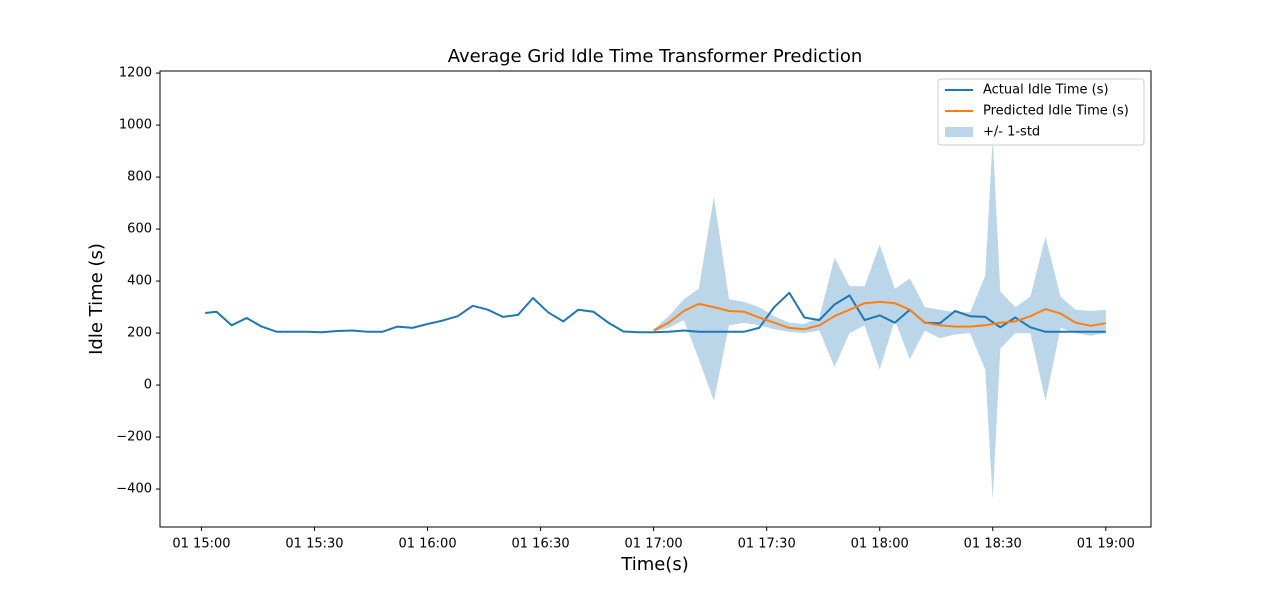  Describe the element at coordinates (201, 544) in the screenshot. I see `x-tick-label: 01 15:00` at that location.